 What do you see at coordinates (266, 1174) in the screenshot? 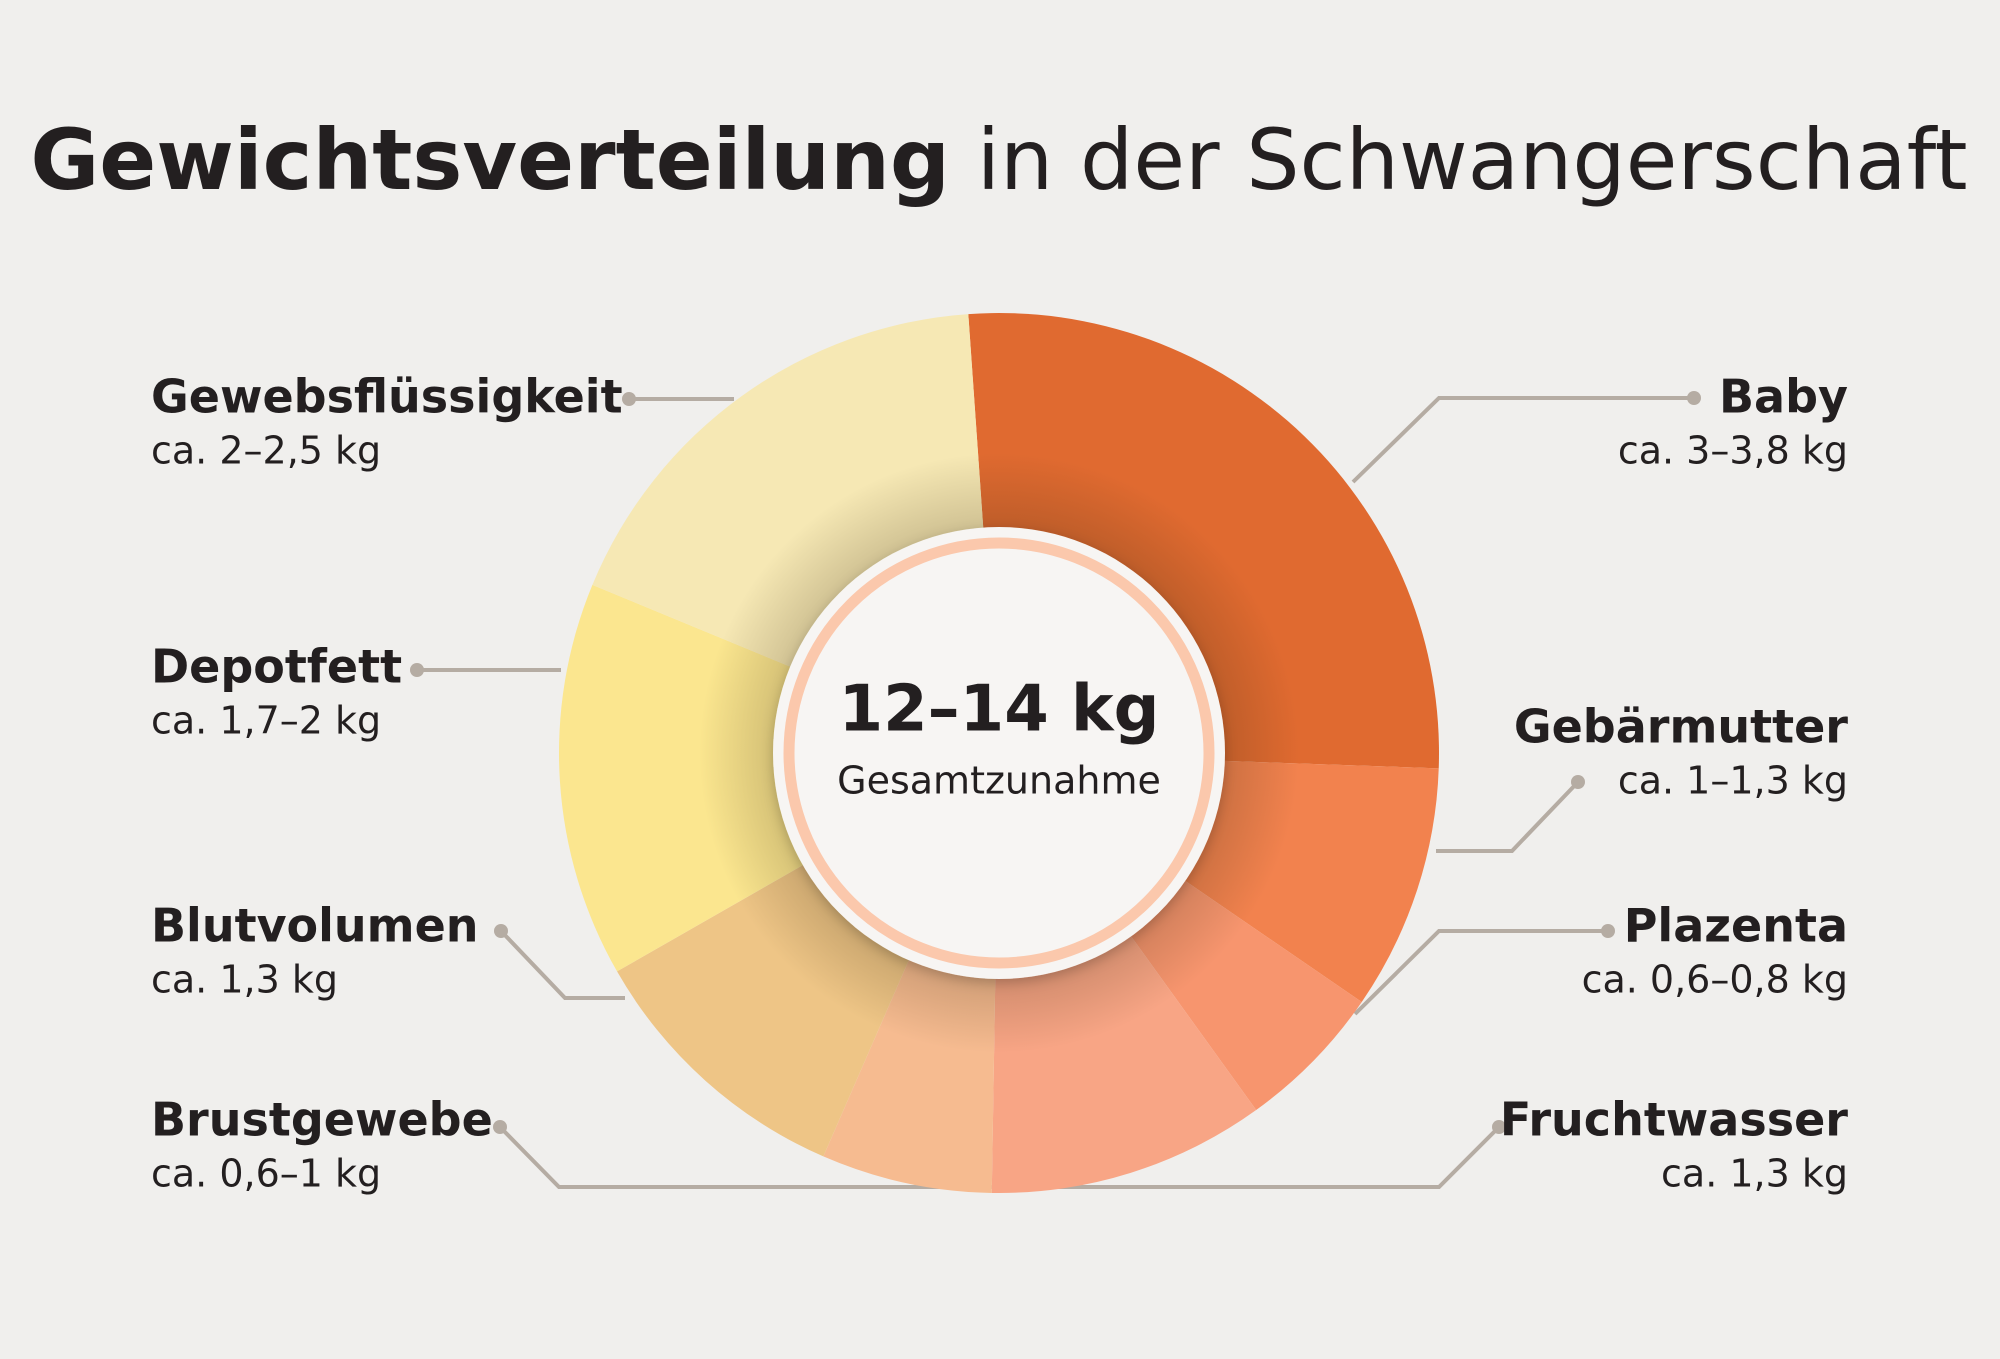
I see `slice-value-label: ca. 0,6–1 kg` at bounding box center [266, 1174].